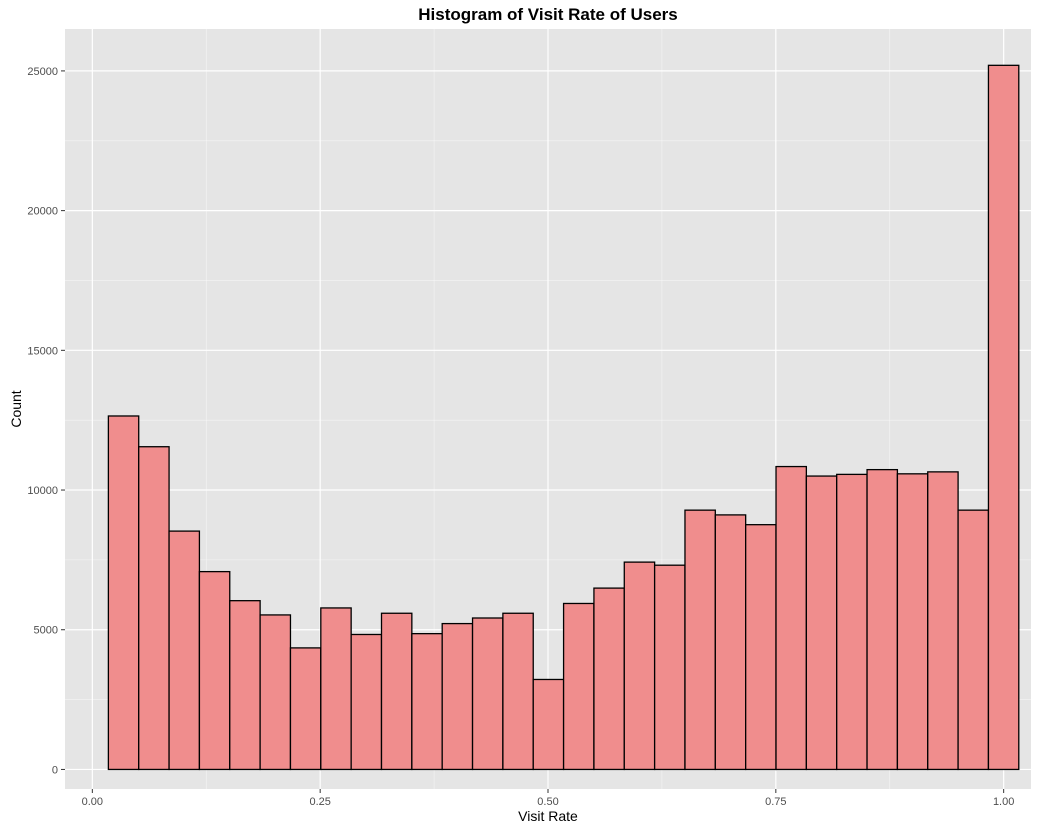 The width and height of the screenshot is (1039, 831). What do you see at coordinates (92, 802) in the screenshot?
I see `x-tick-label: 0.00` at bounding box center [92, 802].